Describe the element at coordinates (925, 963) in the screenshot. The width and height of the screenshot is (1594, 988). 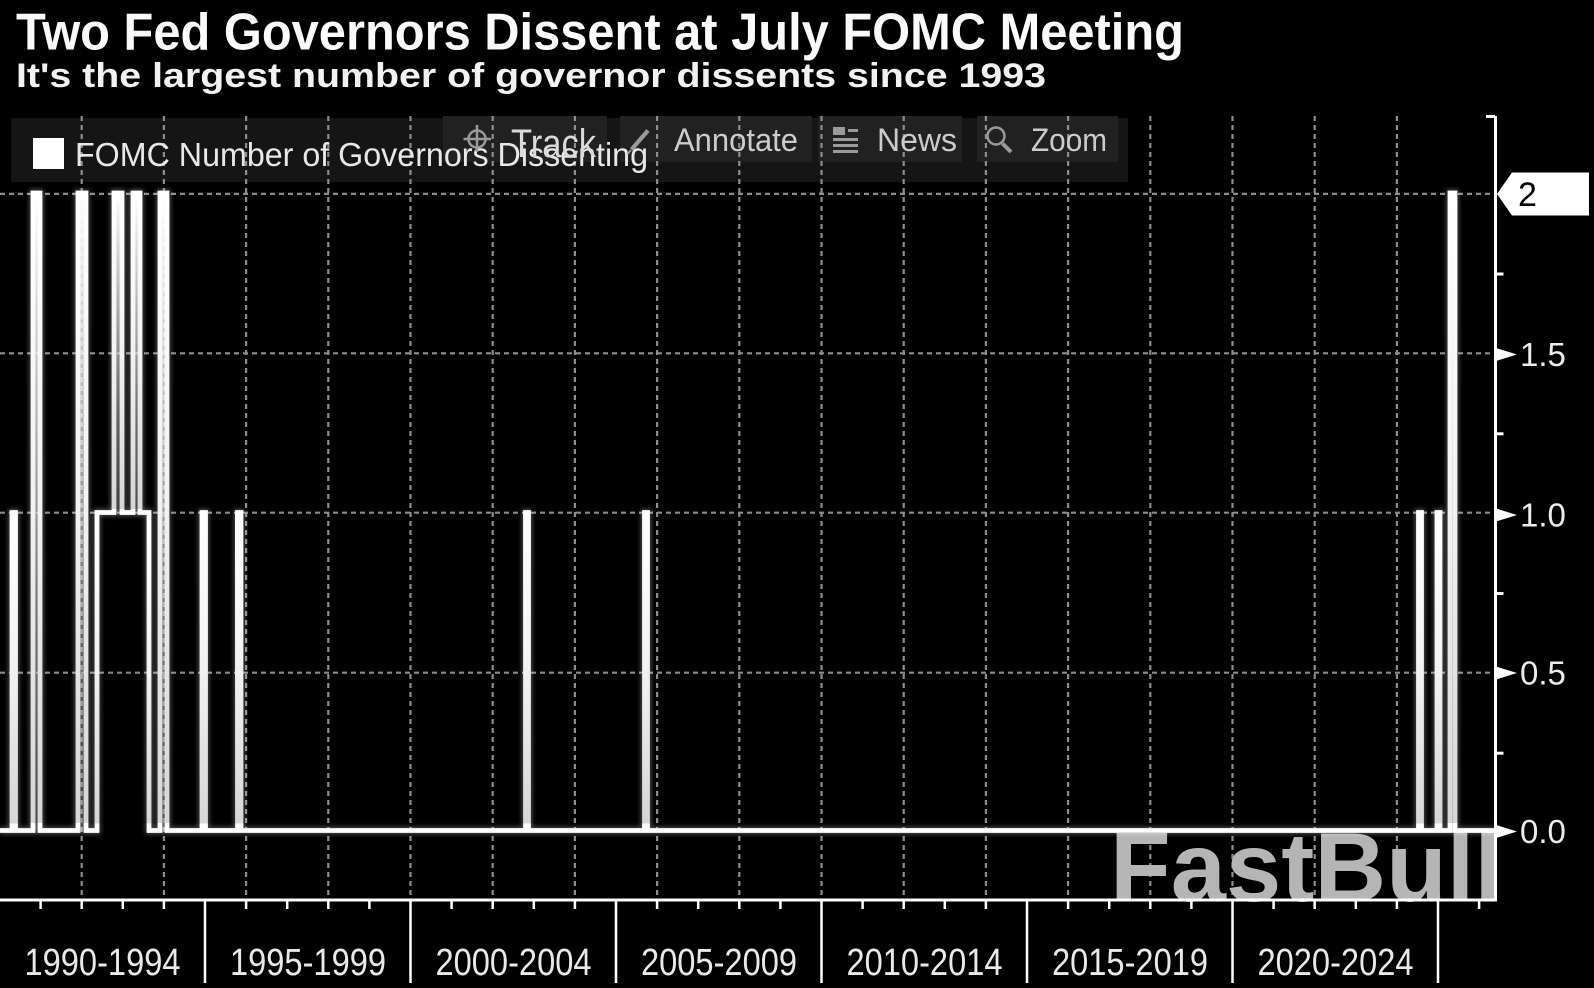
I see `svg-text: 2010-2014` at that location.